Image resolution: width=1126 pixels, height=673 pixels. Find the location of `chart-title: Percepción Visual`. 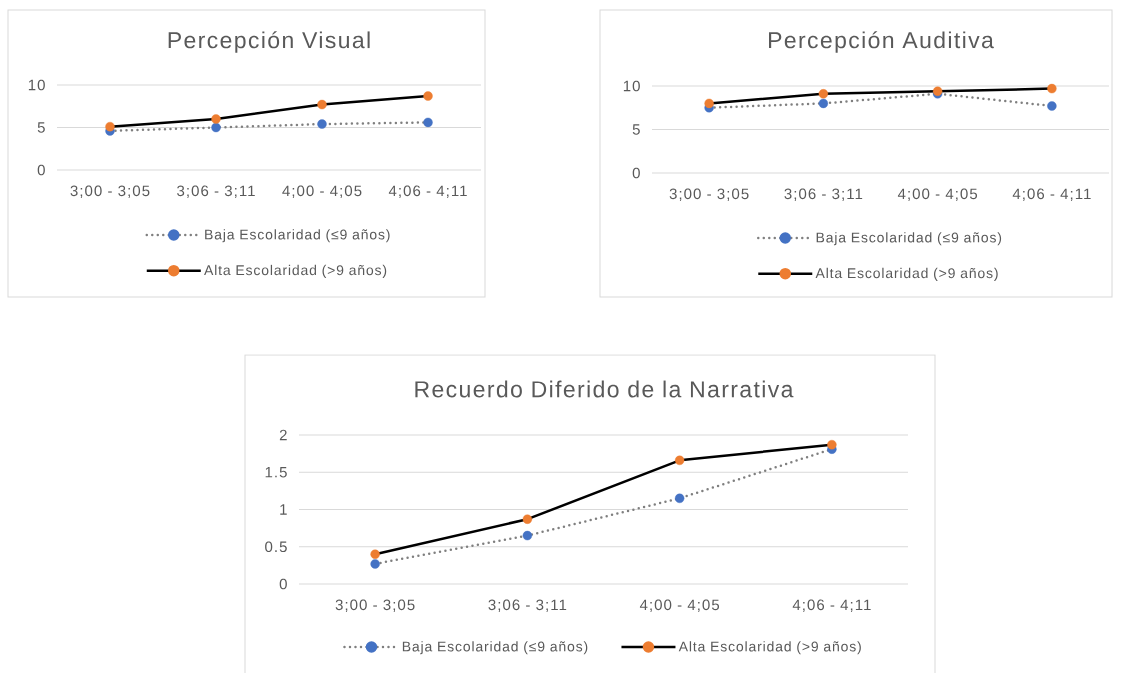

chart-title: Percepción Visual is located at coordinates (269, 42).